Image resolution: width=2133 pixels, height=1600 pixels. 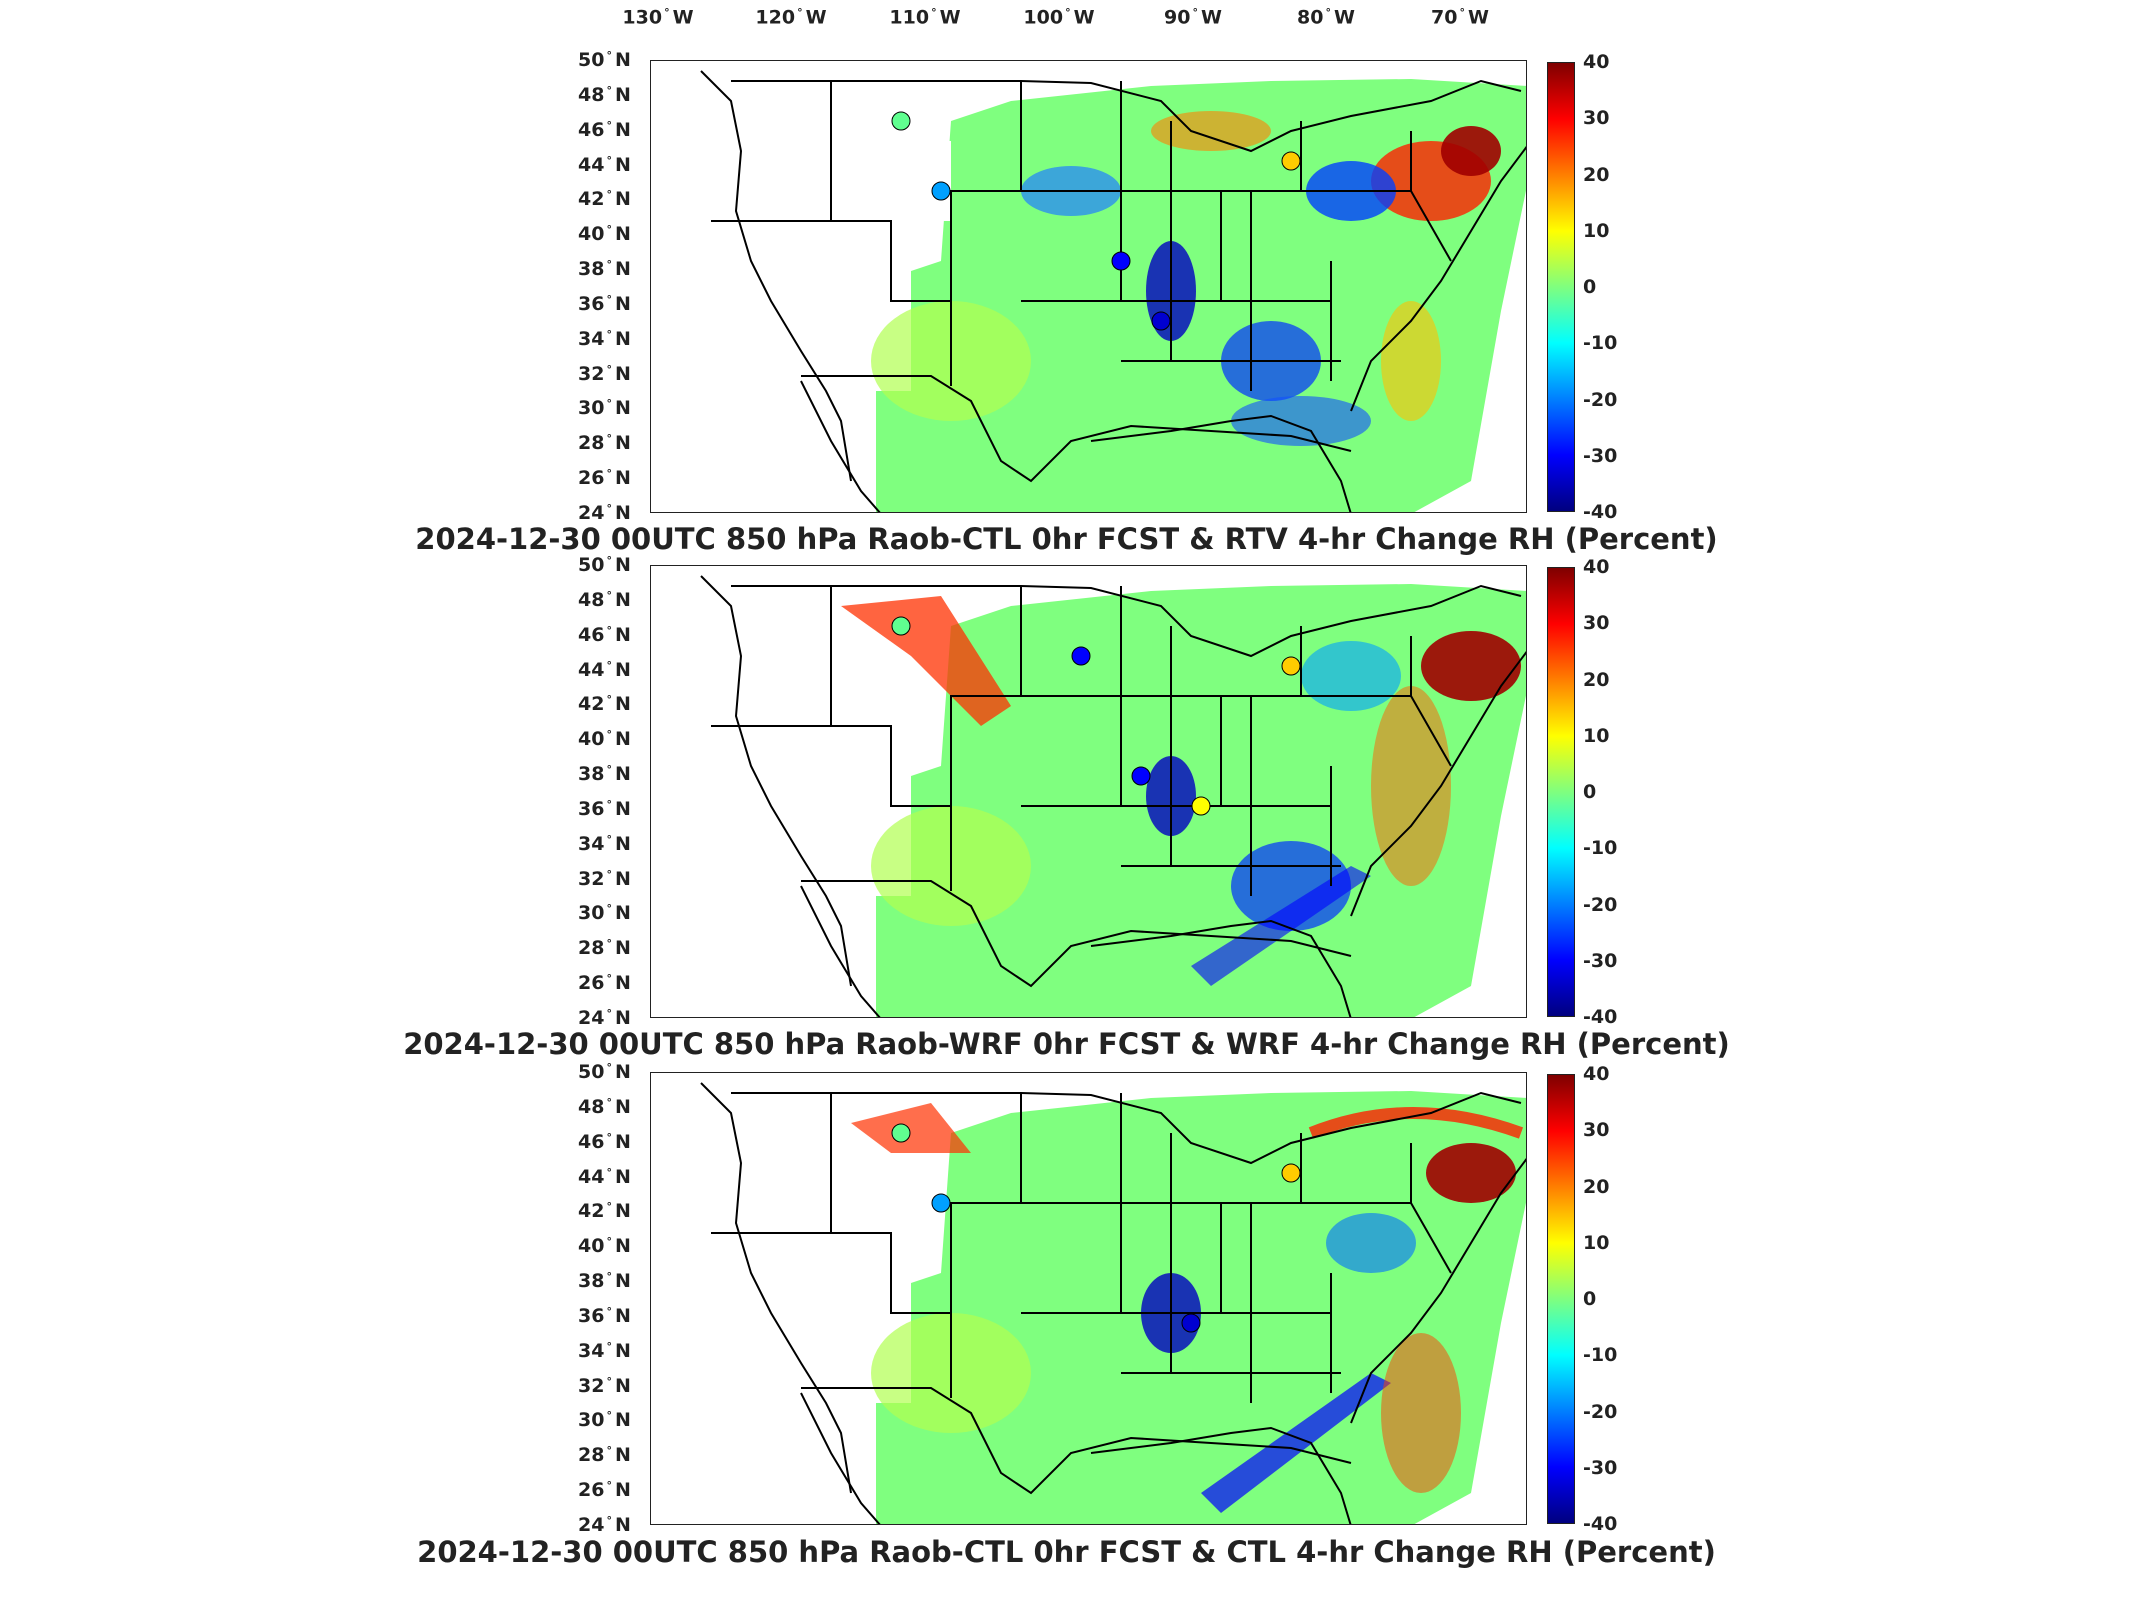 What do you see at coordinates (791, 17) in the screenshot?
I see `lon-label: 120 ° W` at bounding box center [791, 17].